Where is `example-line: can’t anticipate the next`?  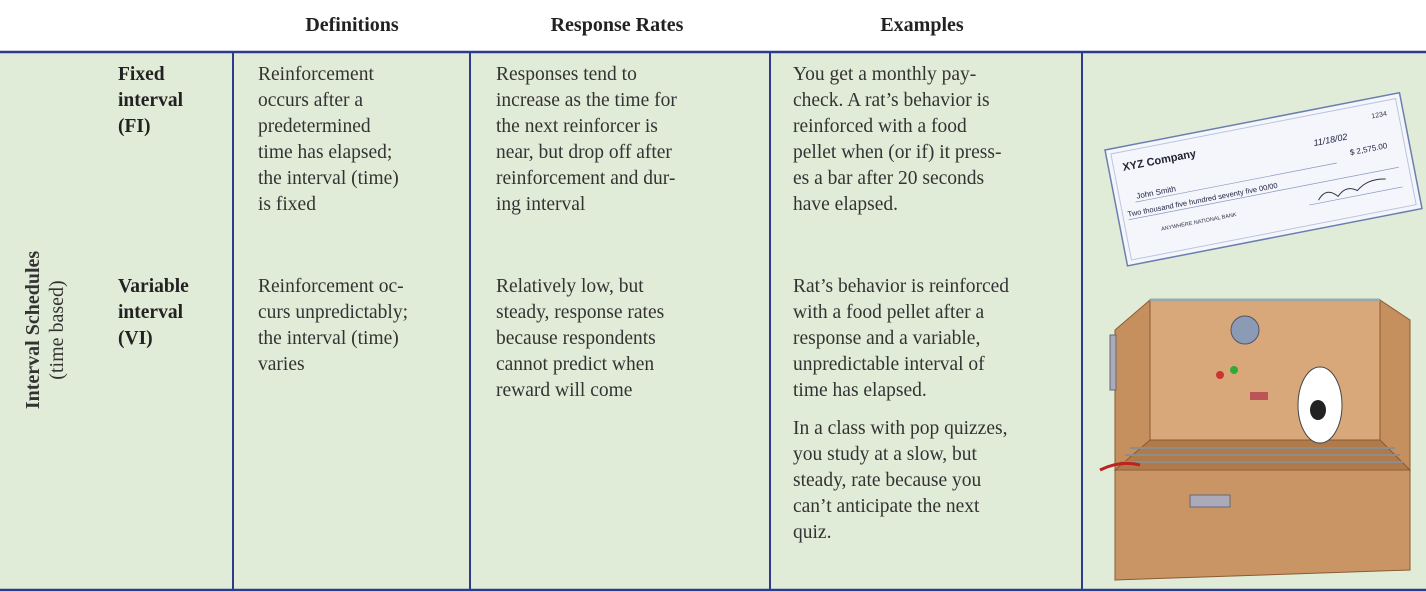
example-line: can’t anticipate the next is located at coordinates (886, 506).